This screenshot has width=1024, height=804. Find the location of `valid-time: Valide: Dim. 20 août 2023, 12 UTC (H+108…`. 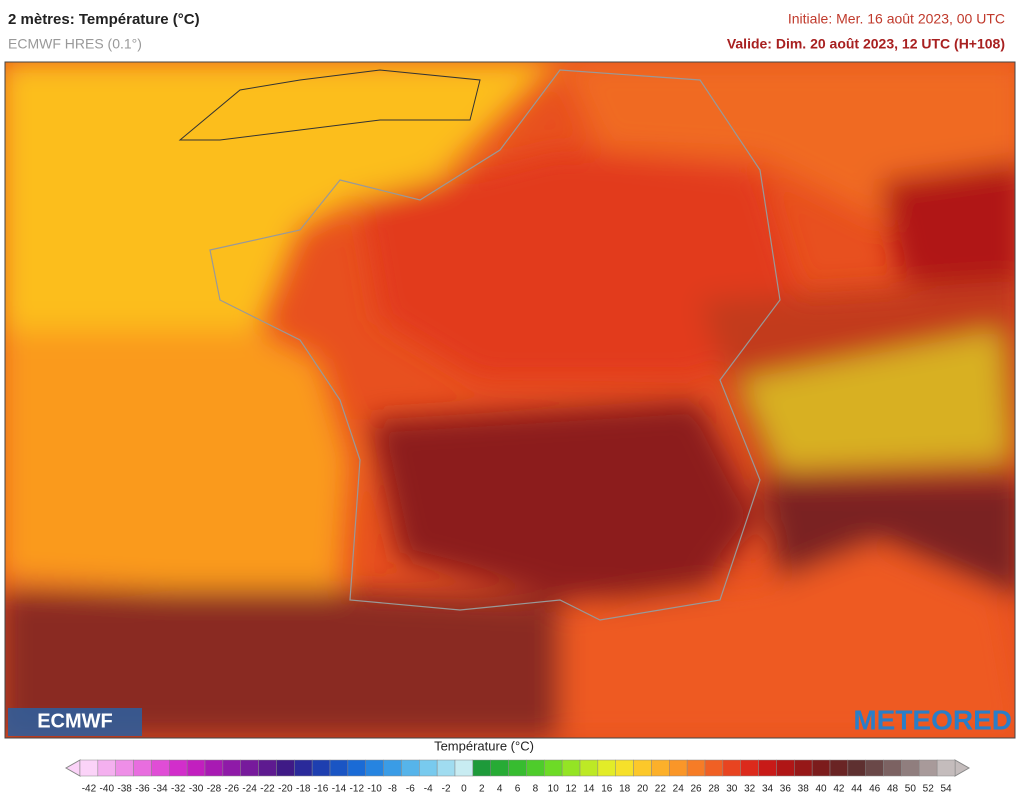

valid-time: Valide: Dim. 20 août 2023, 12 UTC (H+108… is located at coordinates (866, 44).